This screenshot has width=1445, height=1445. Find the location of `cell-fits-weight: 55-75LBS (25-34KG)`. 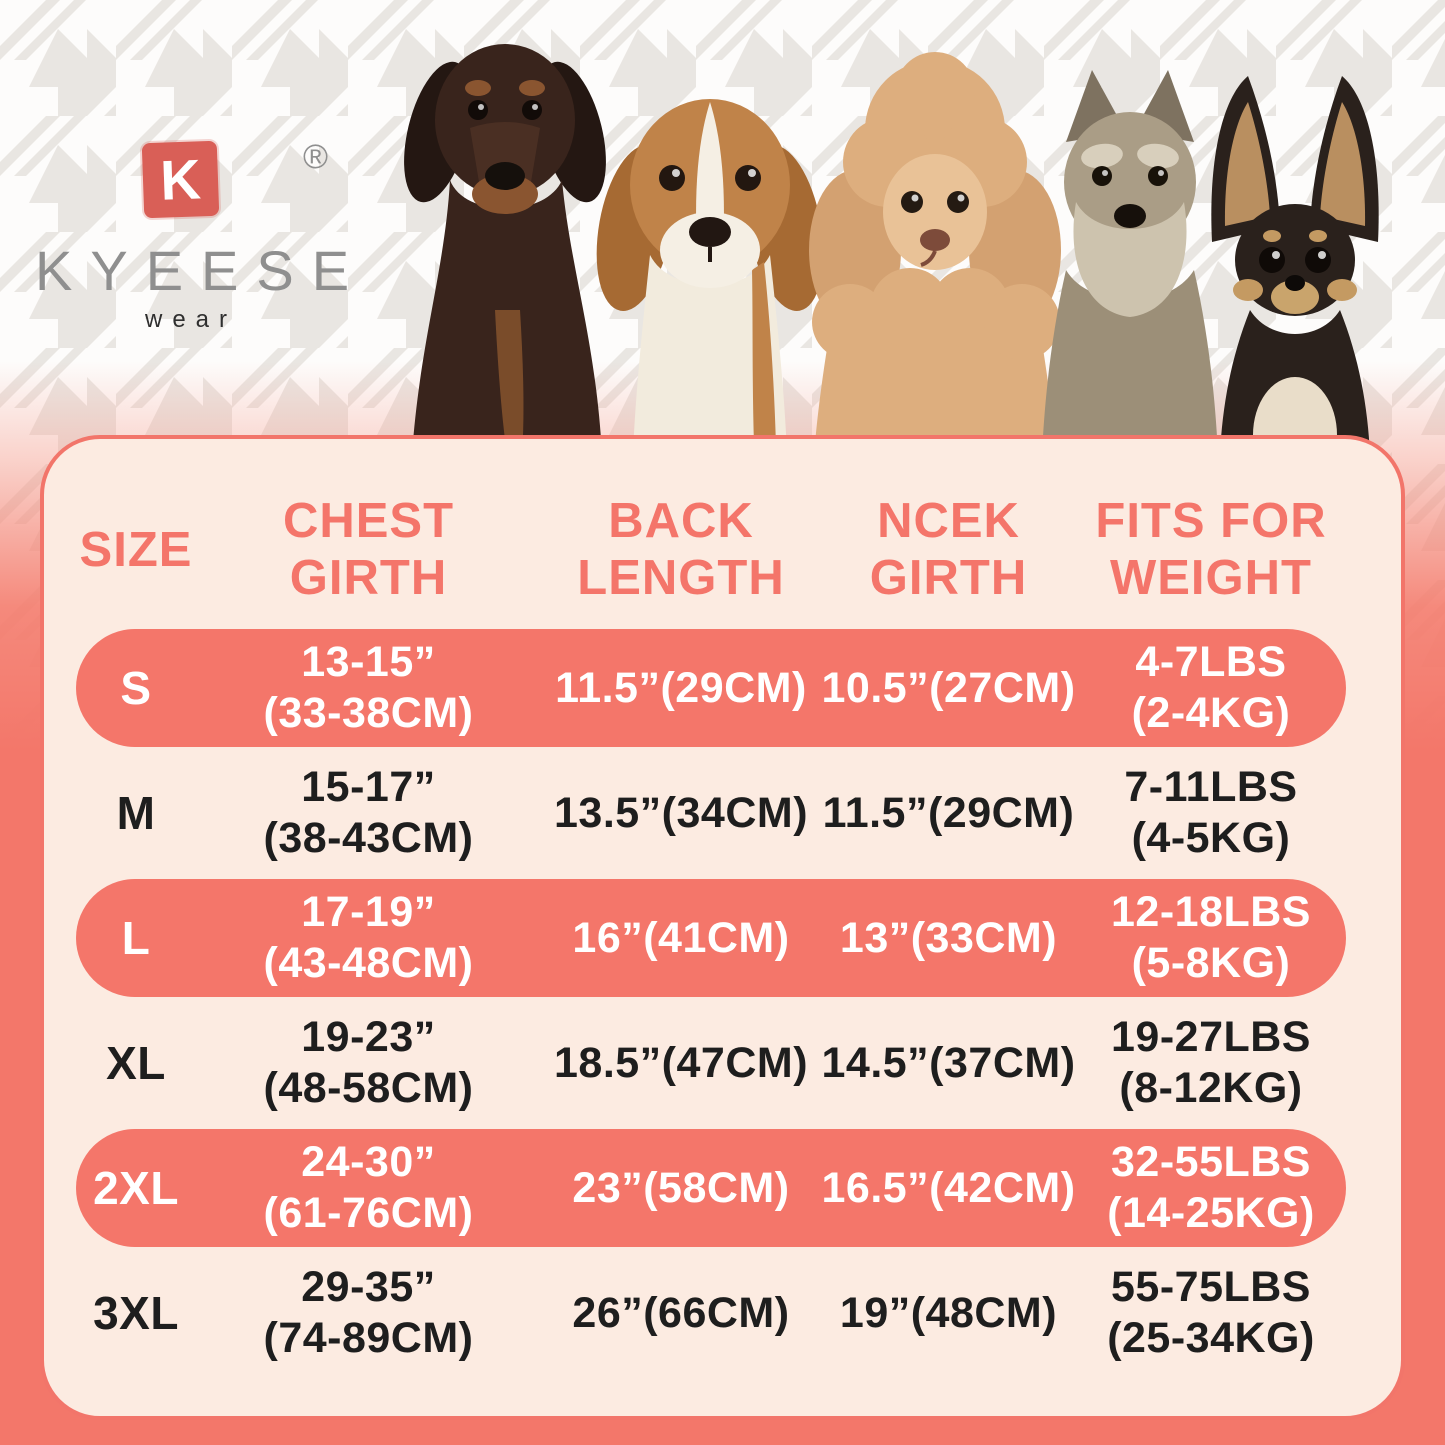

cell-fits-weight: 55-75LBS (25-34KG) is located at coordinates (1211, 1312).